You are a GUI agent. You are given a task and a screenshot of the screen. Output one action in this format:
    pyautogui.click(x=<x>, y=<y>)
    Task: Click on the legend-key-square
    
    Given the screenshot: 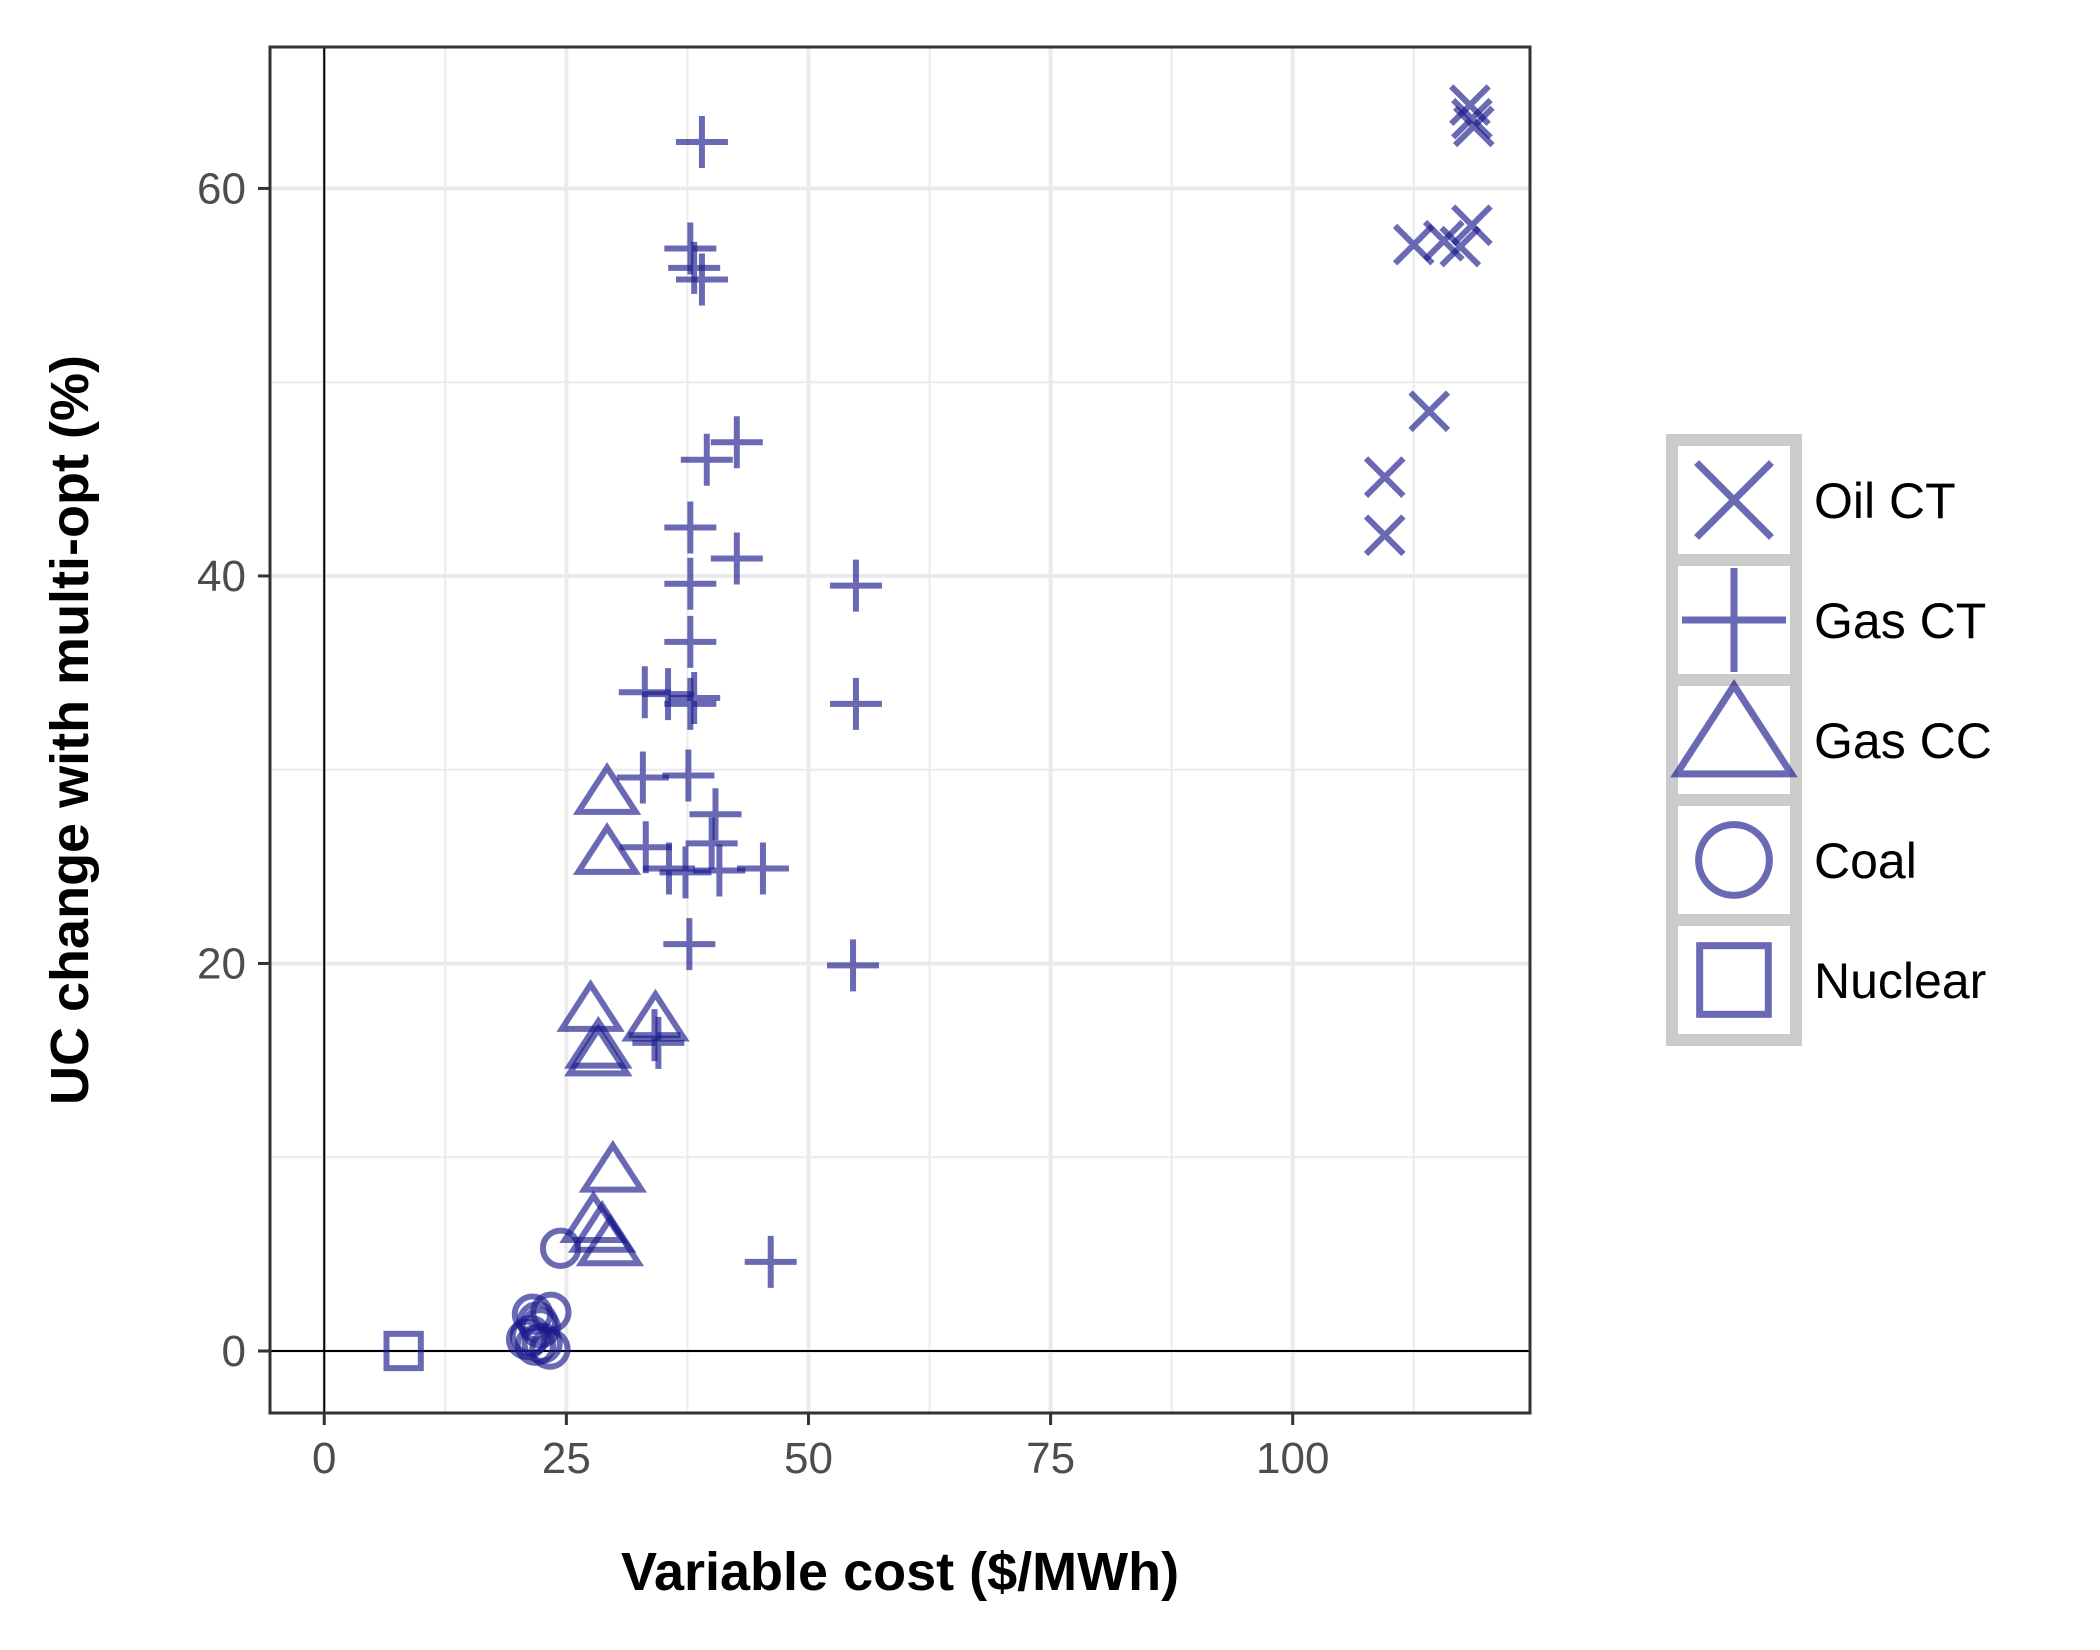 What is the action you would take?
    pyautogui.click(x=1734, y=980)
    